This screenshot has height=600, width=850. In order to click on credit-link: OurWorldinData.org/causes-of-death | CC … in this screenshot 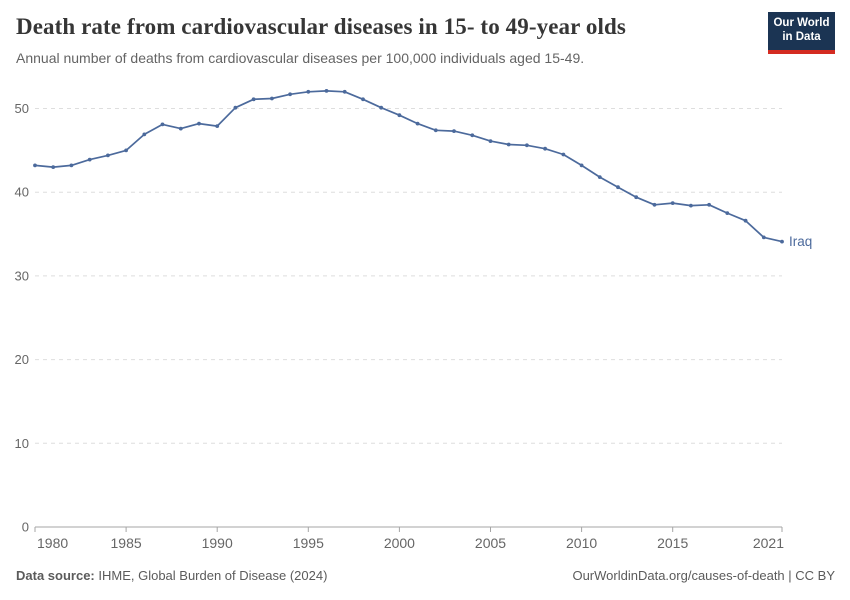, I will do `click(703, 575)`.